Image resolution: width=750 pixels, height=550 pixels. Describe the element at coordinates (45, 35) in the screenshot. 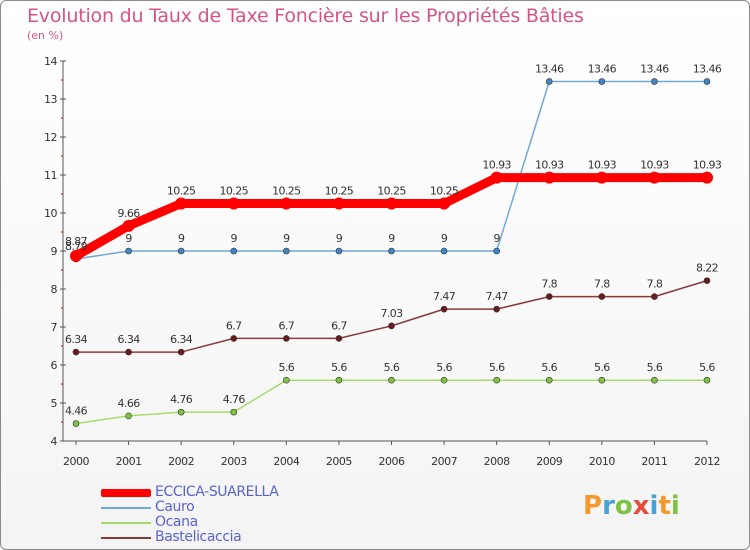

I see `chart-subtitle: (en %)` at that location.